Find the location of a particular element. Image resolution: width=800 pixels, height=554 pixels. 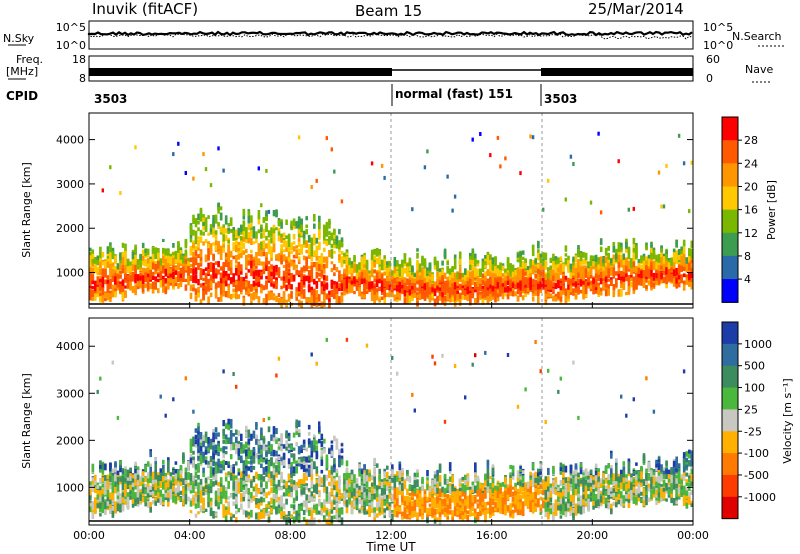

colorbar-segment is located at coordinates (730, 152).